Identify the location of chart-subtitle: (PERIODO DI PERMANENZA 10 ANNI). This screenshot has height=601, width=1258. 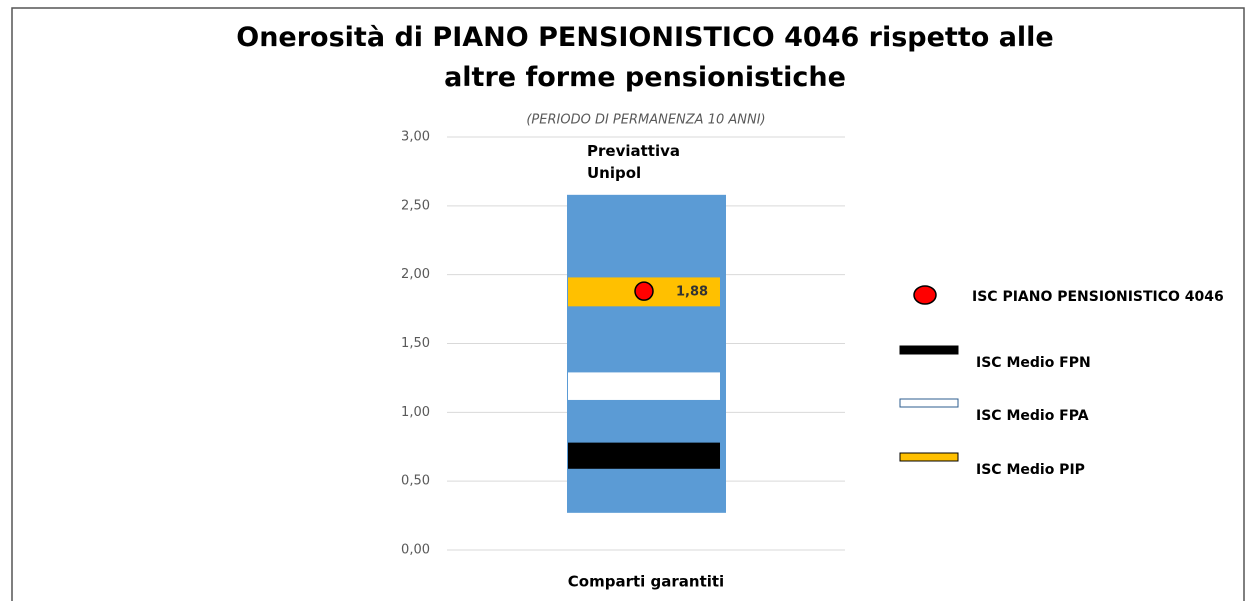
(645, 120).